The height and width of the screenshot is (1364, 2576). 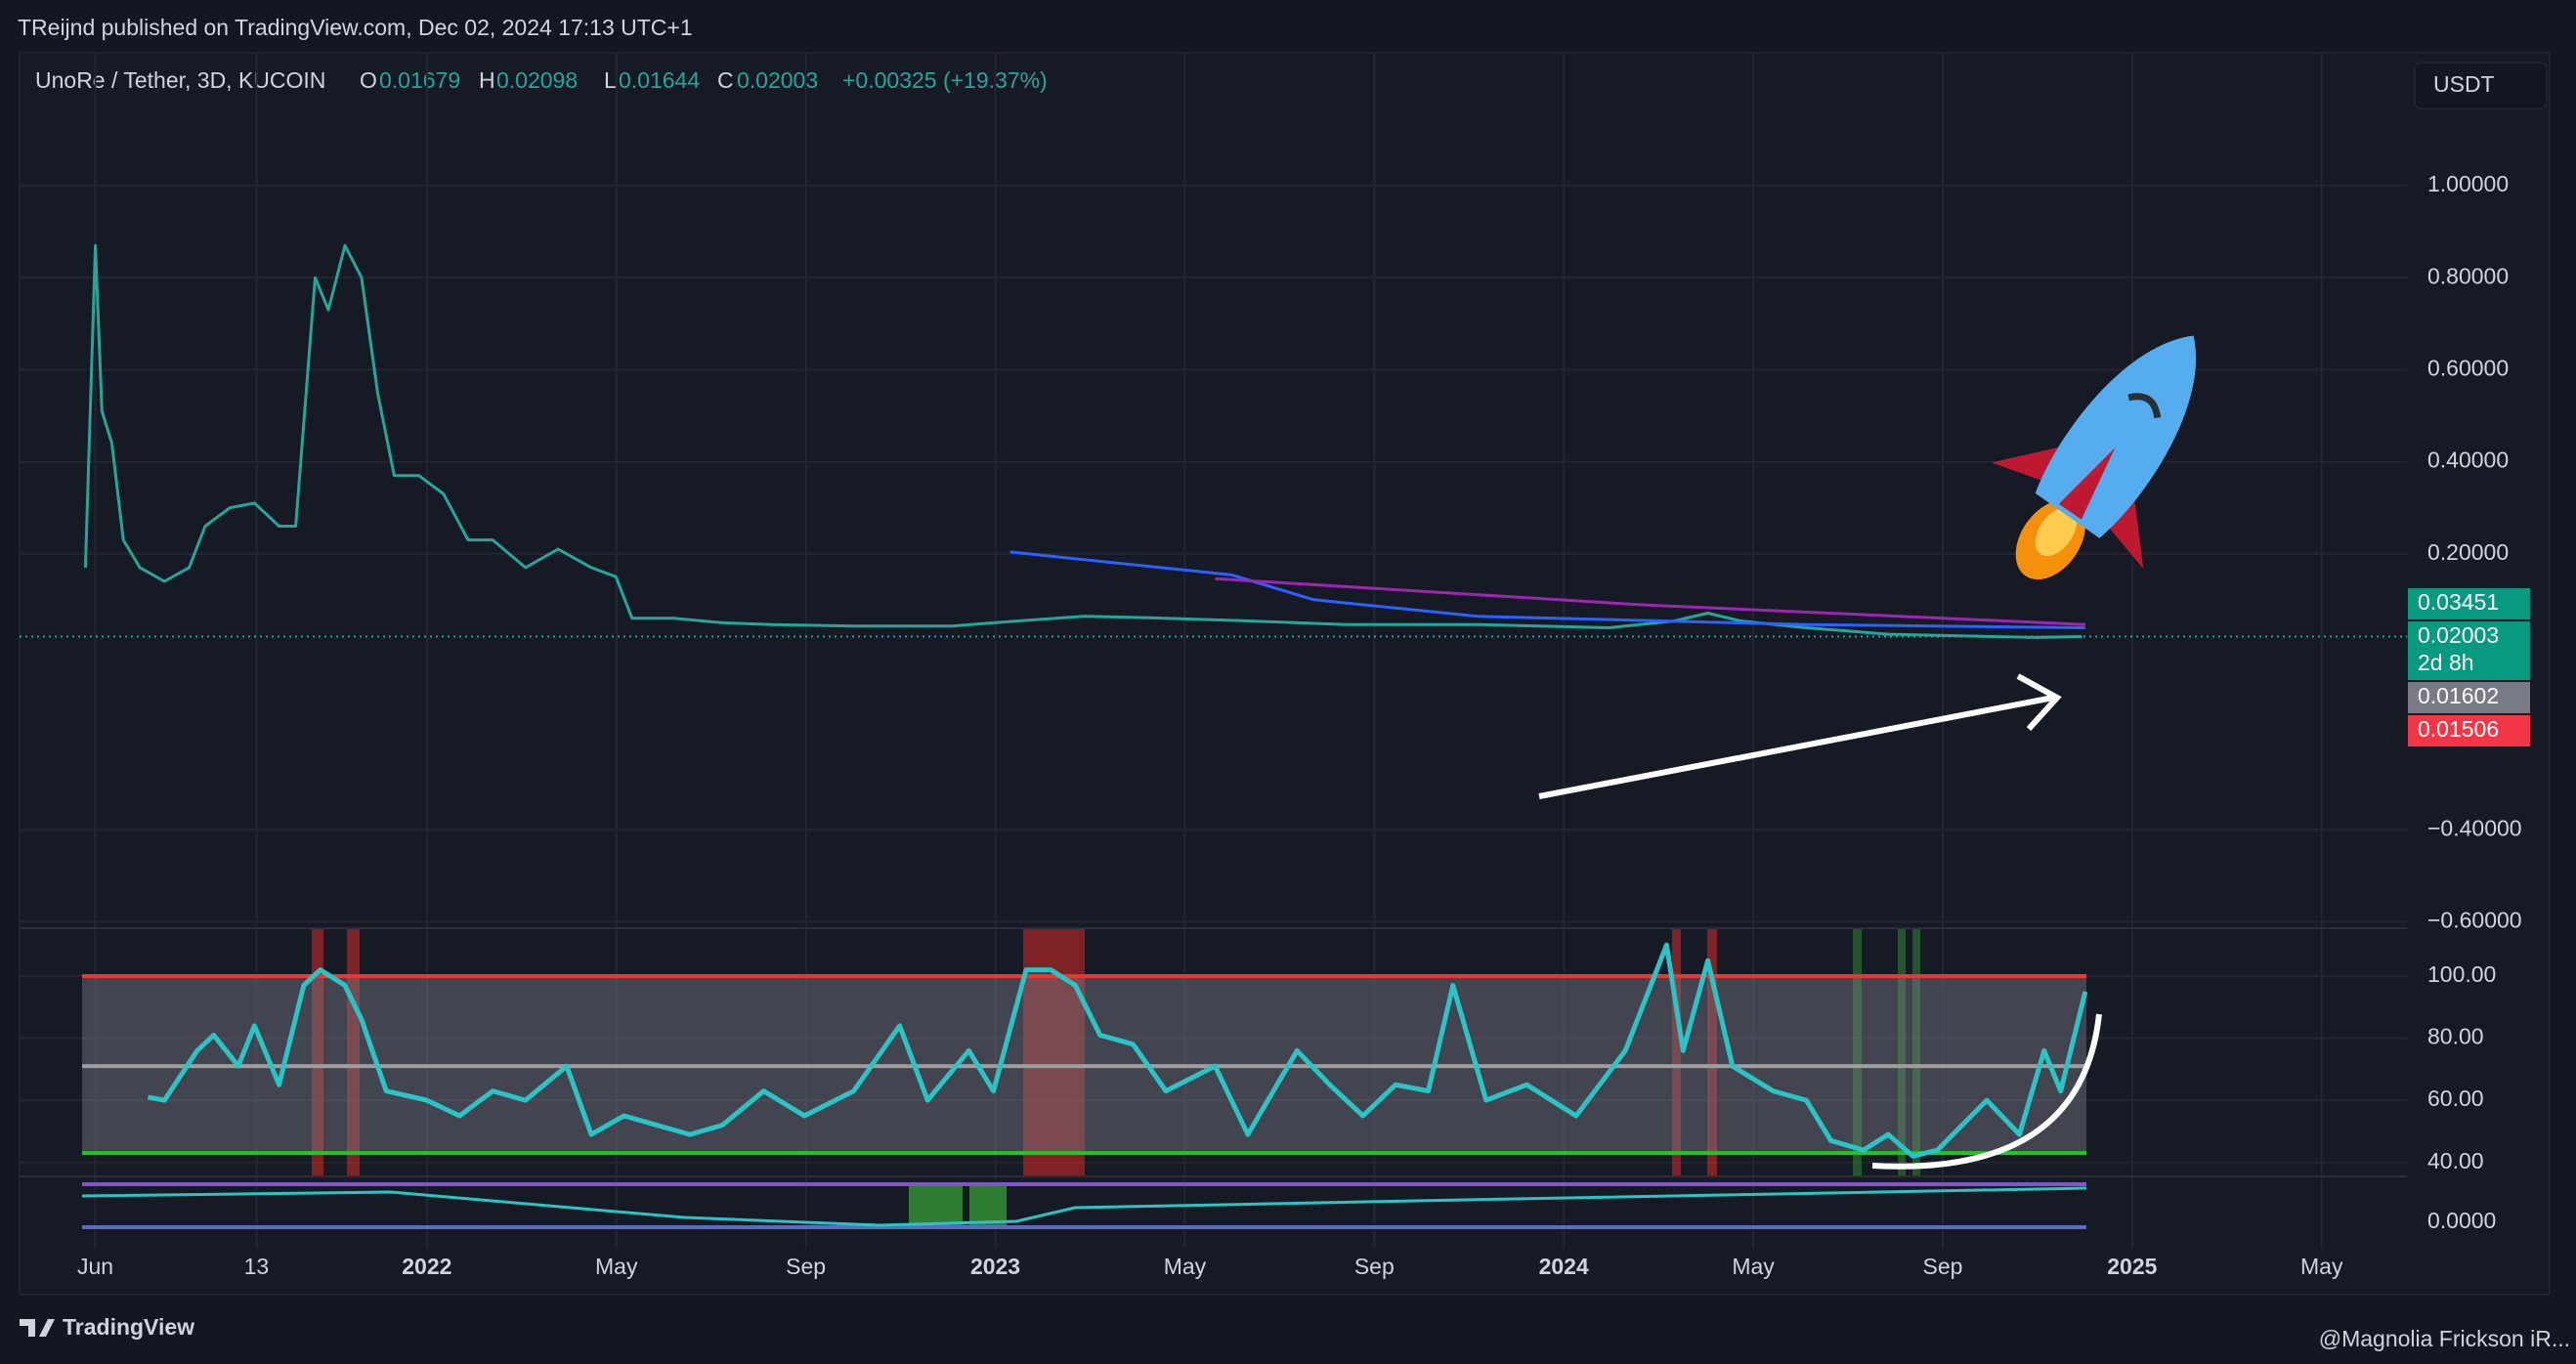 I want to click on price-tag-text: 0.03451, so click(x=2459, y=602).